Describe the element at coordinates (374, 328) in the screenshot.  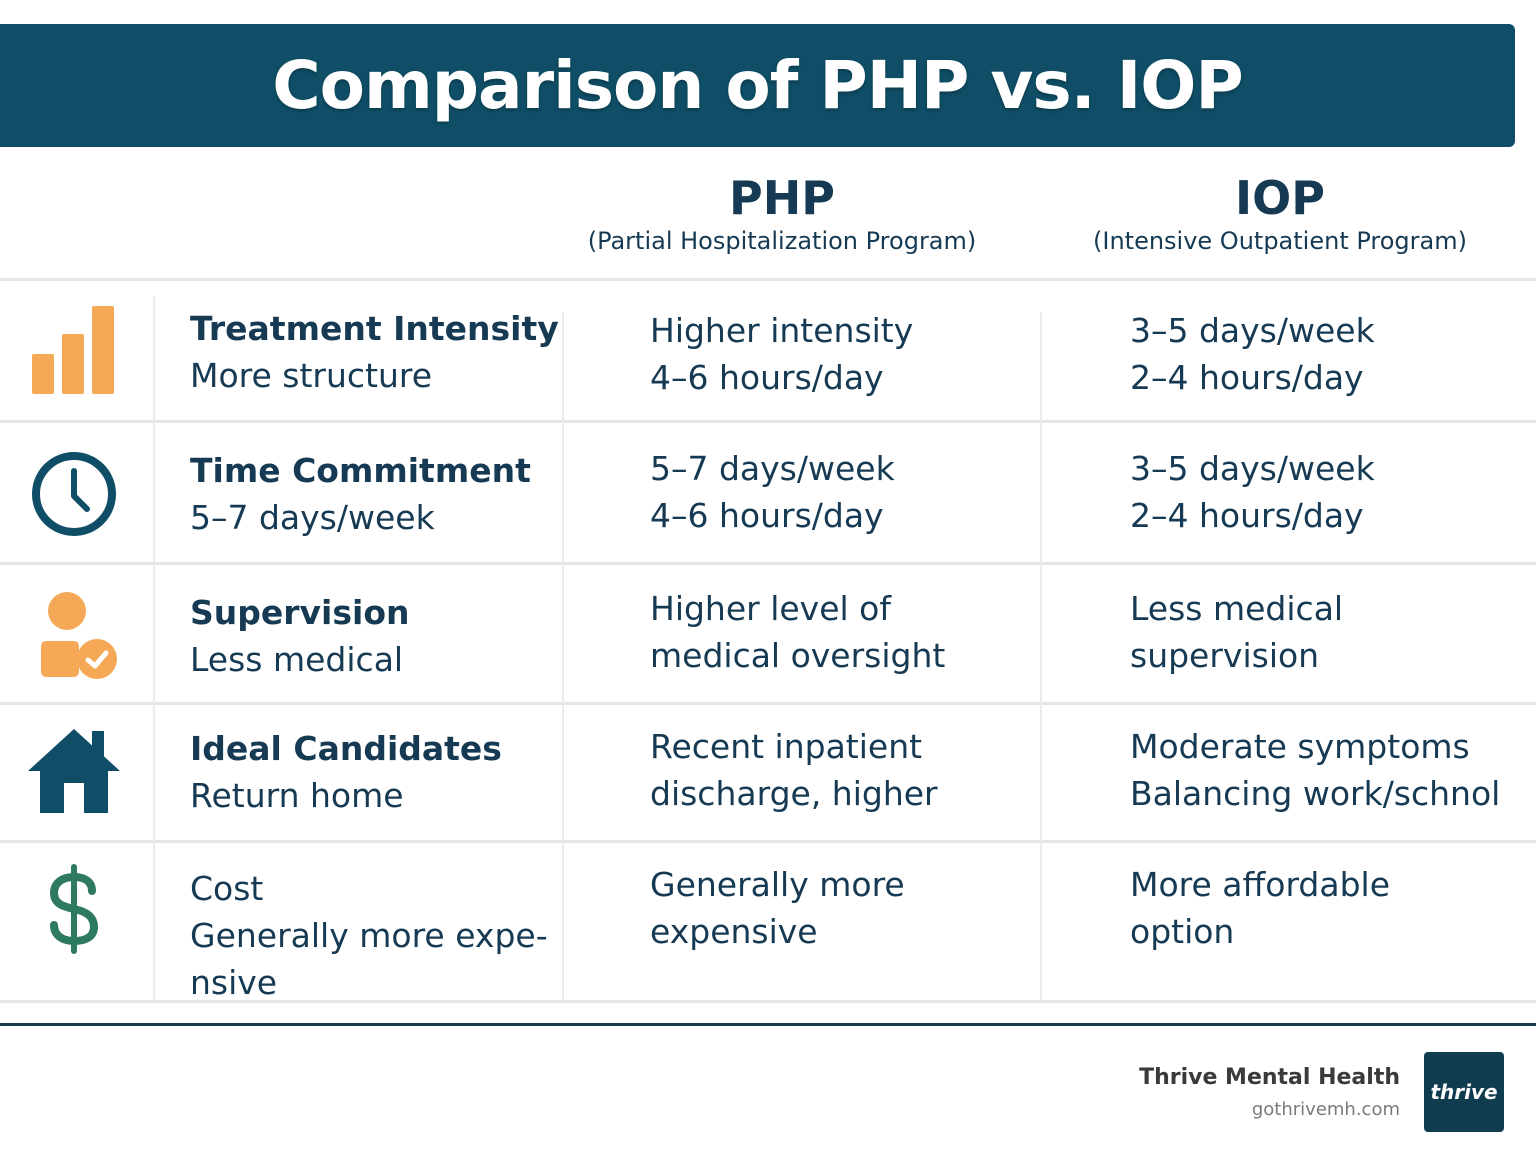
I see `category-title: Treatment Intensity` at that location.